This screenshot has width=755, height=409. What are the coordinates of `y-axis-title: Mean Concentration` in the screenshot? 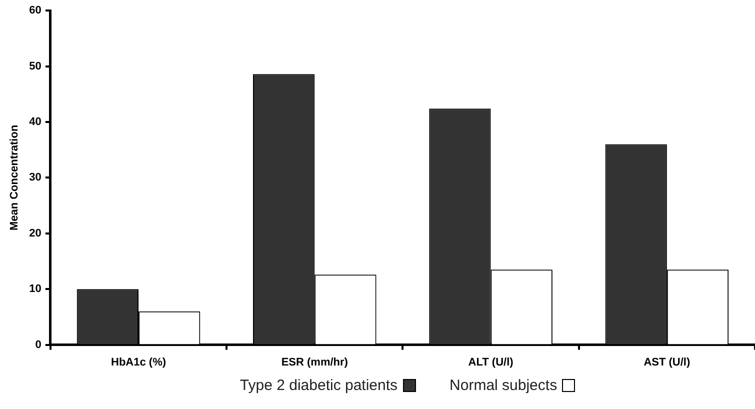 It's located at (14, 177).